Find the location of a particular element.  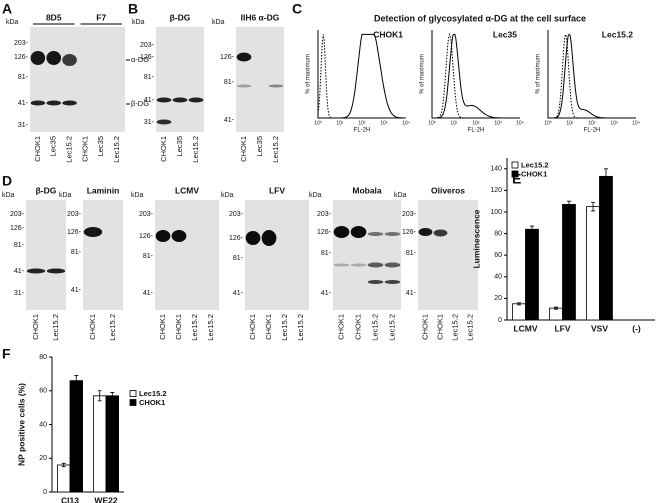

y-tick-label: 0 is located at coordinates (45, 492).